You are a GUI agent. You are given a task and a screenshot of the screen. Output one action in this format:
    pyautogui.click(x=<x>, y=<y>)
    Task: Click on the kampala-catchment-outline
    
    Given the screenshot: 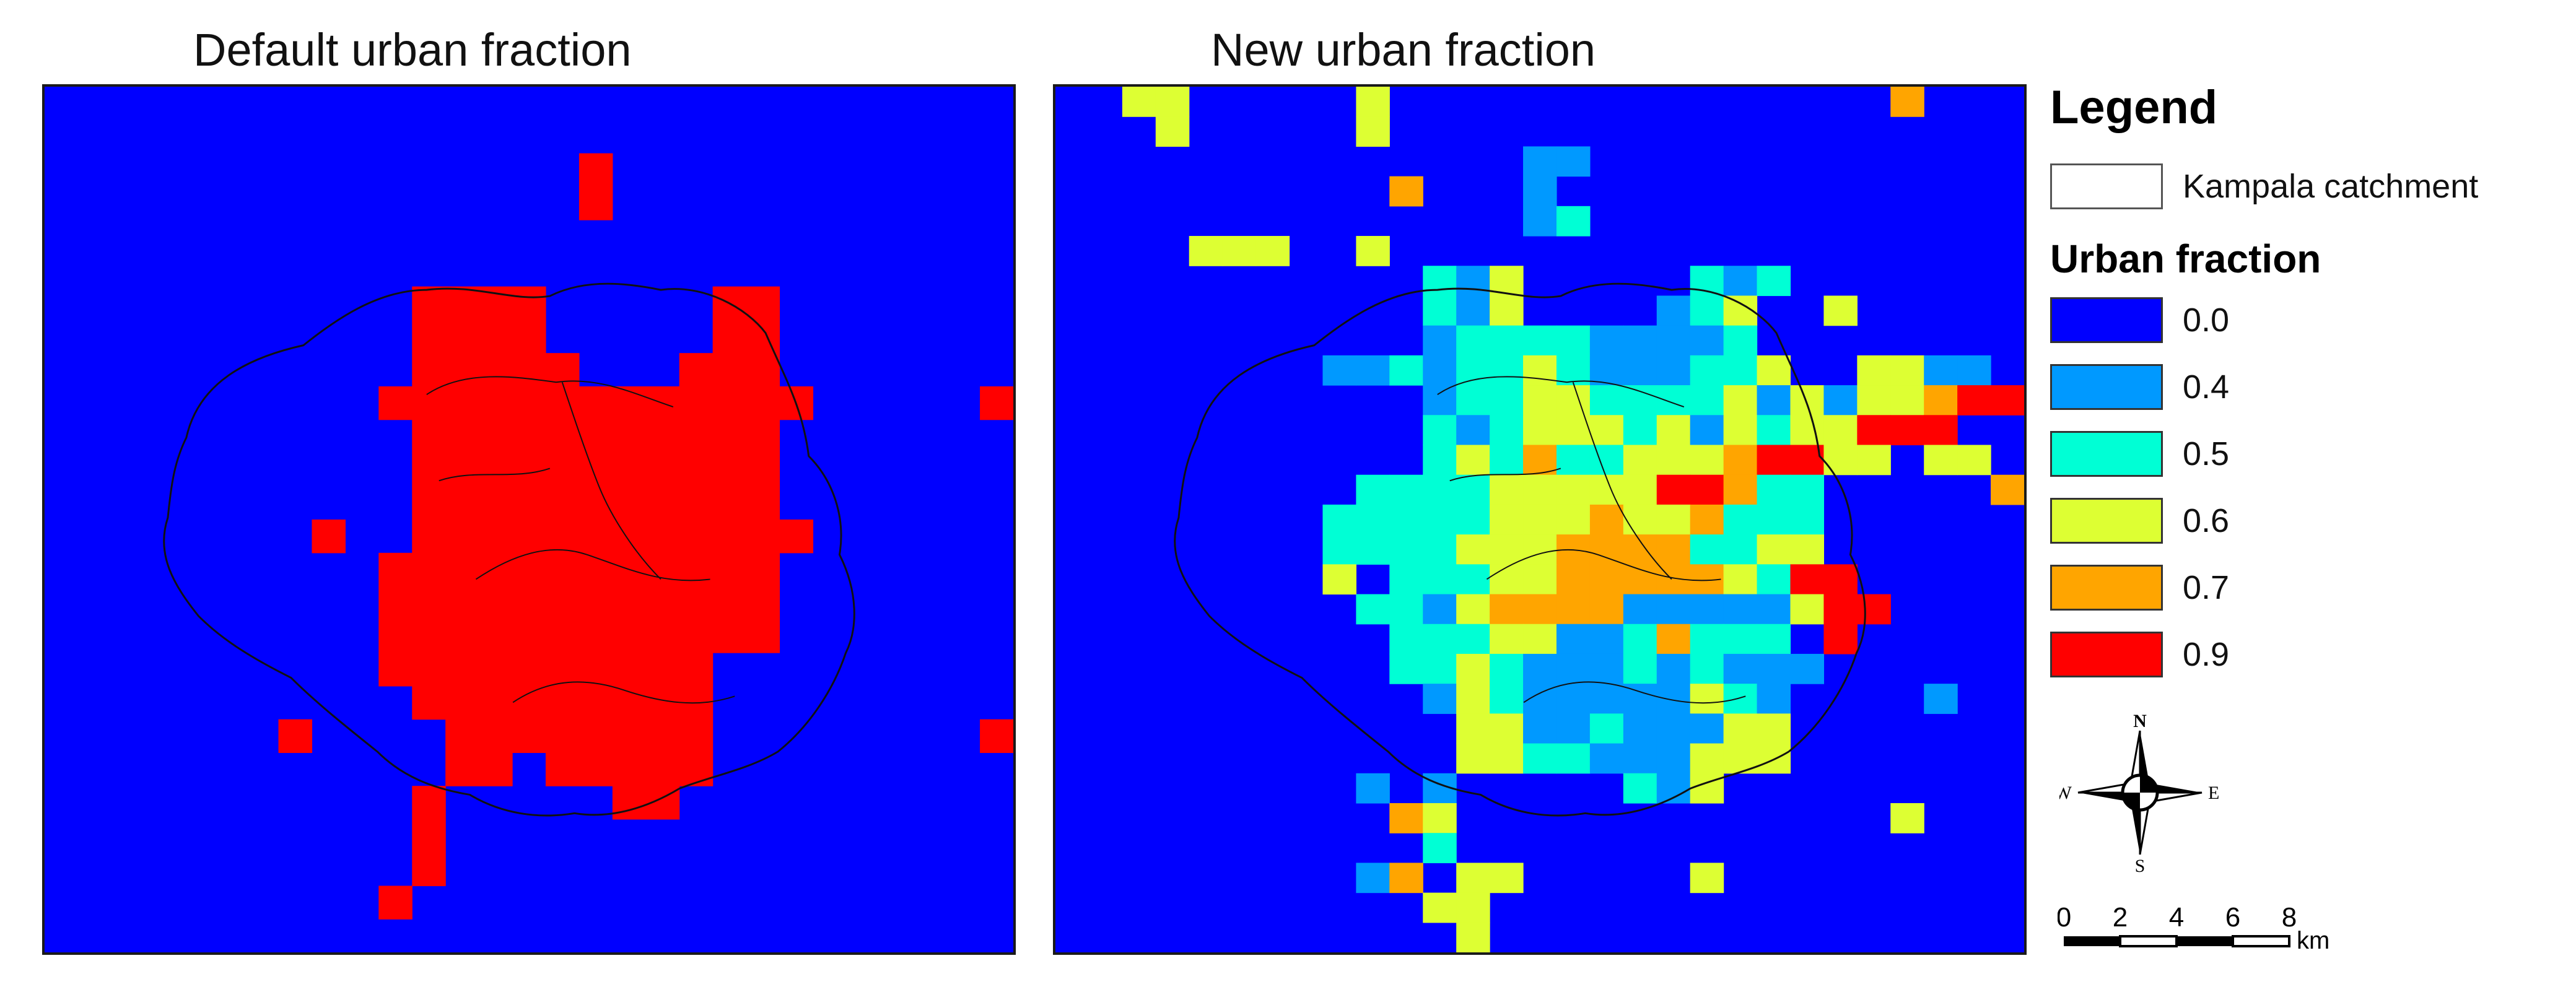 What is the action you would take?
    pyautogui.click(x=509, y=549)
    